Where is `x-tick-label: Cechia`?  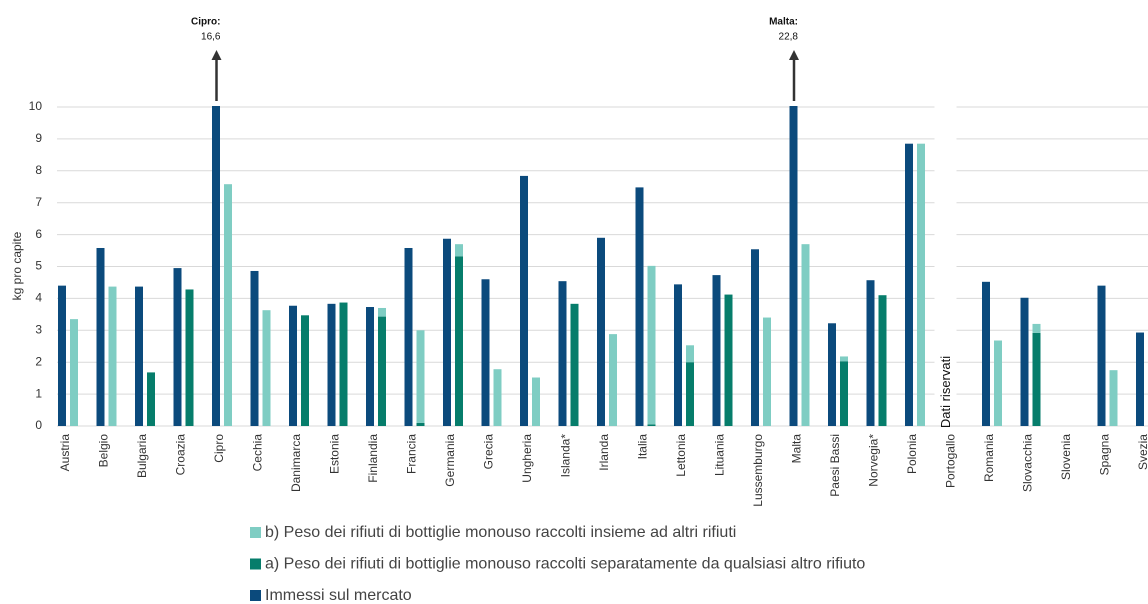
x-tick-label: Cechia is located at coordinates (258, 453).